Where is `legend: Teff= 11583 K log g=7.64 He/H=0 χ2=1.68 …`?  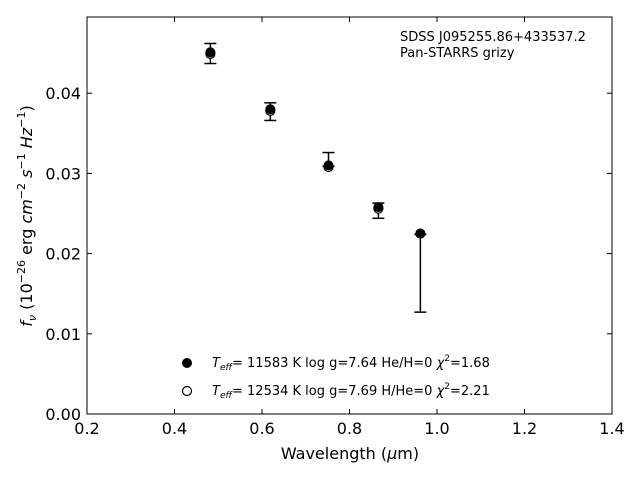
legend: Teff= 11583 K log g=7.64 He/H=0 χ2=1.68 … is located at coordinates (335, 377).